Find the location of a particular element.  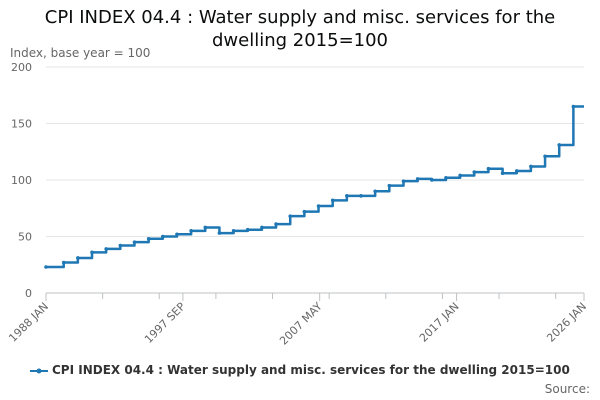

x-tick-label: 2007 MAY is located at coordinates (301, 324).